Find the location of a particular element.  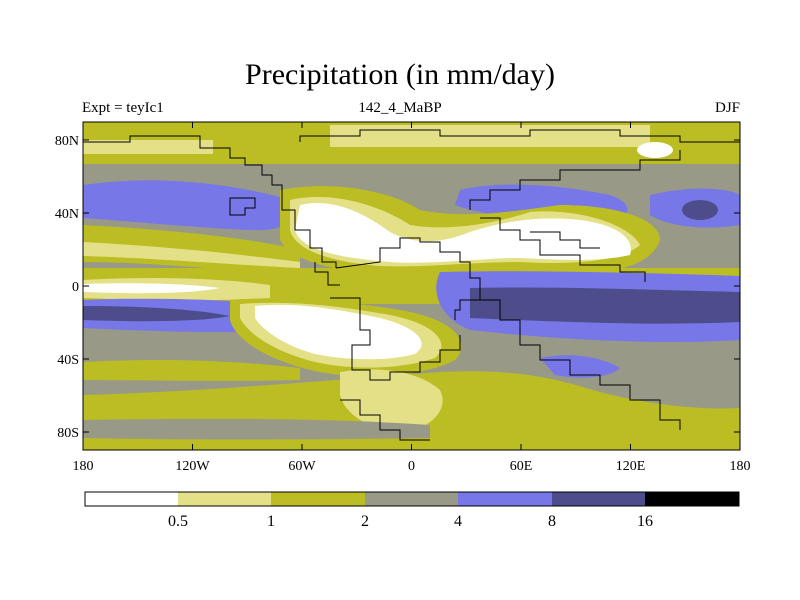

field-sahara-core is located at coordinates (463, 233).